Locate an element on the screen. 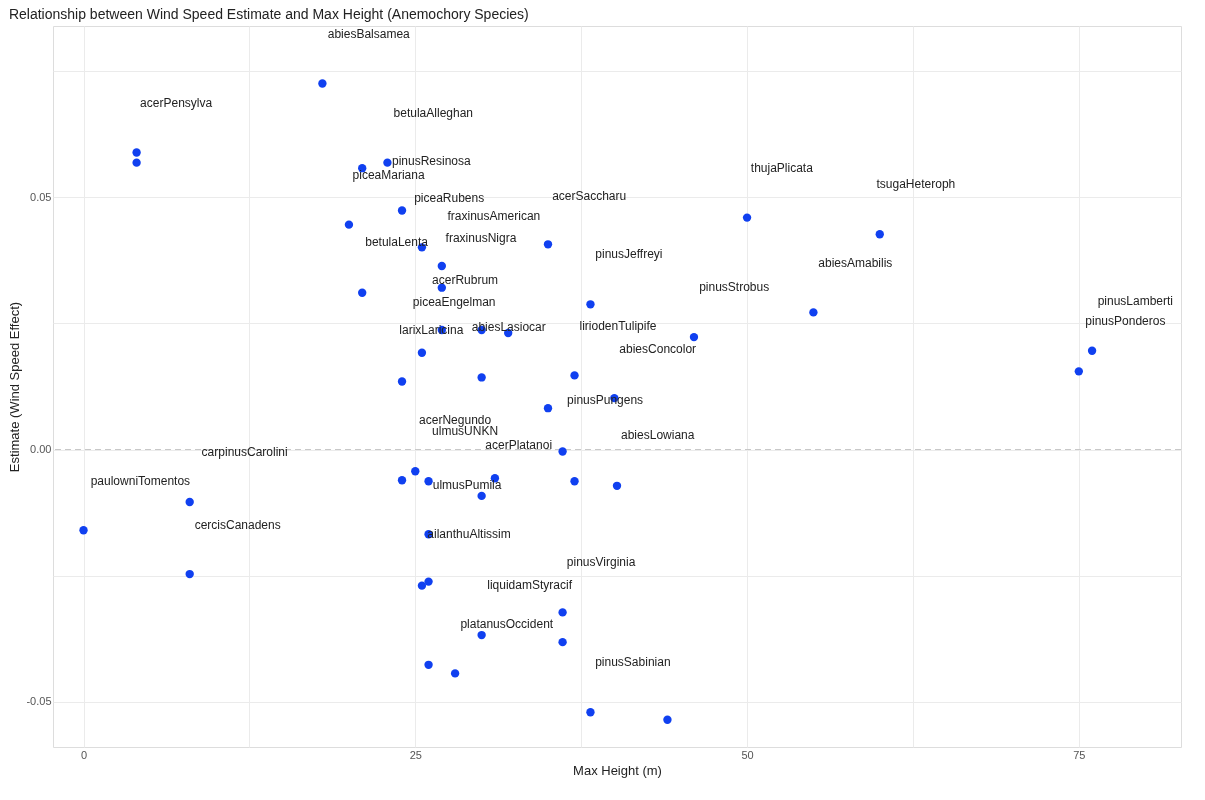  x-tick-label: 50 is located at coordinates (747, 754).